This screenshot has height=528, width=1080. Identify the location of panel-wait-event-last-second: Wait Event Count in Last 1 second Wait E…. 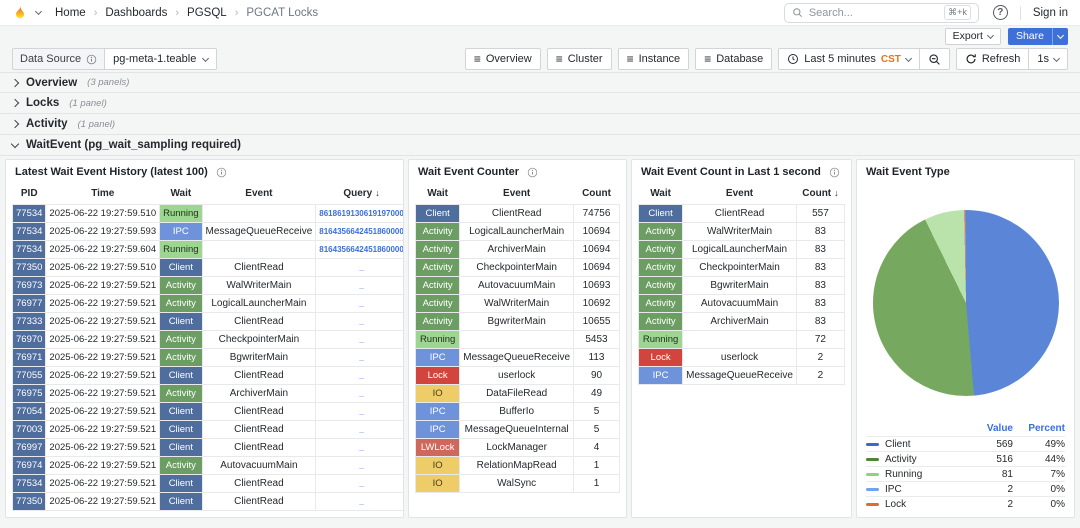
(741, 338).